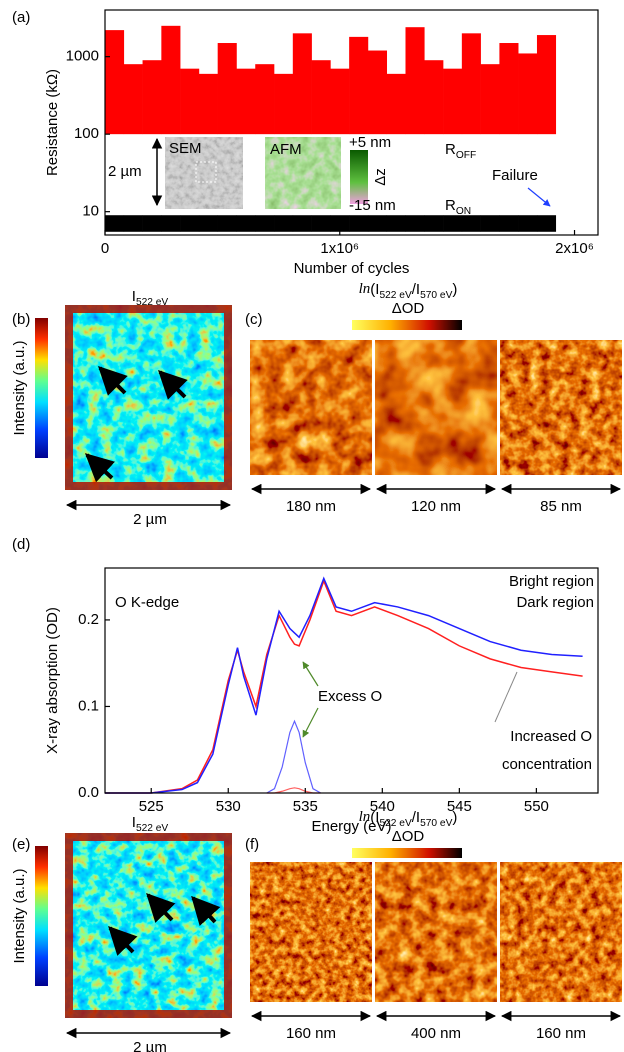 The image size is (624, 1052). I want to click on text-part: OFF, so click(466, 155).